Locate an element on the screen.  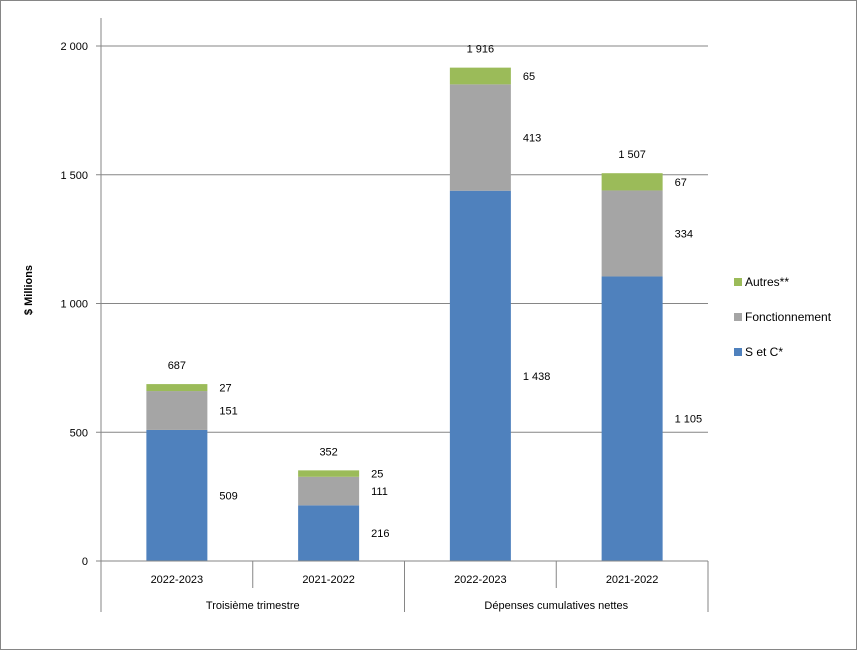
x-group-label: Troisième trimestre is located at coordinates (253, 606).